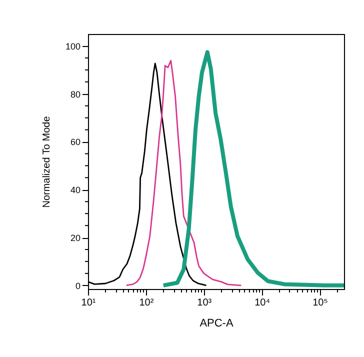  Describe the element at coordinates (262, 303) in the screenshot. I see `x-tick-label: 10⁴` at that location.